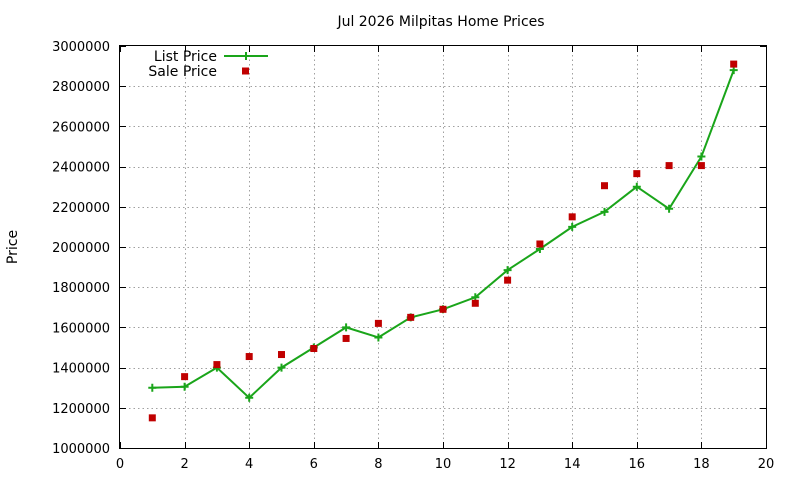  I want to click on y-tick-label: 3000000, so click(81, 47).